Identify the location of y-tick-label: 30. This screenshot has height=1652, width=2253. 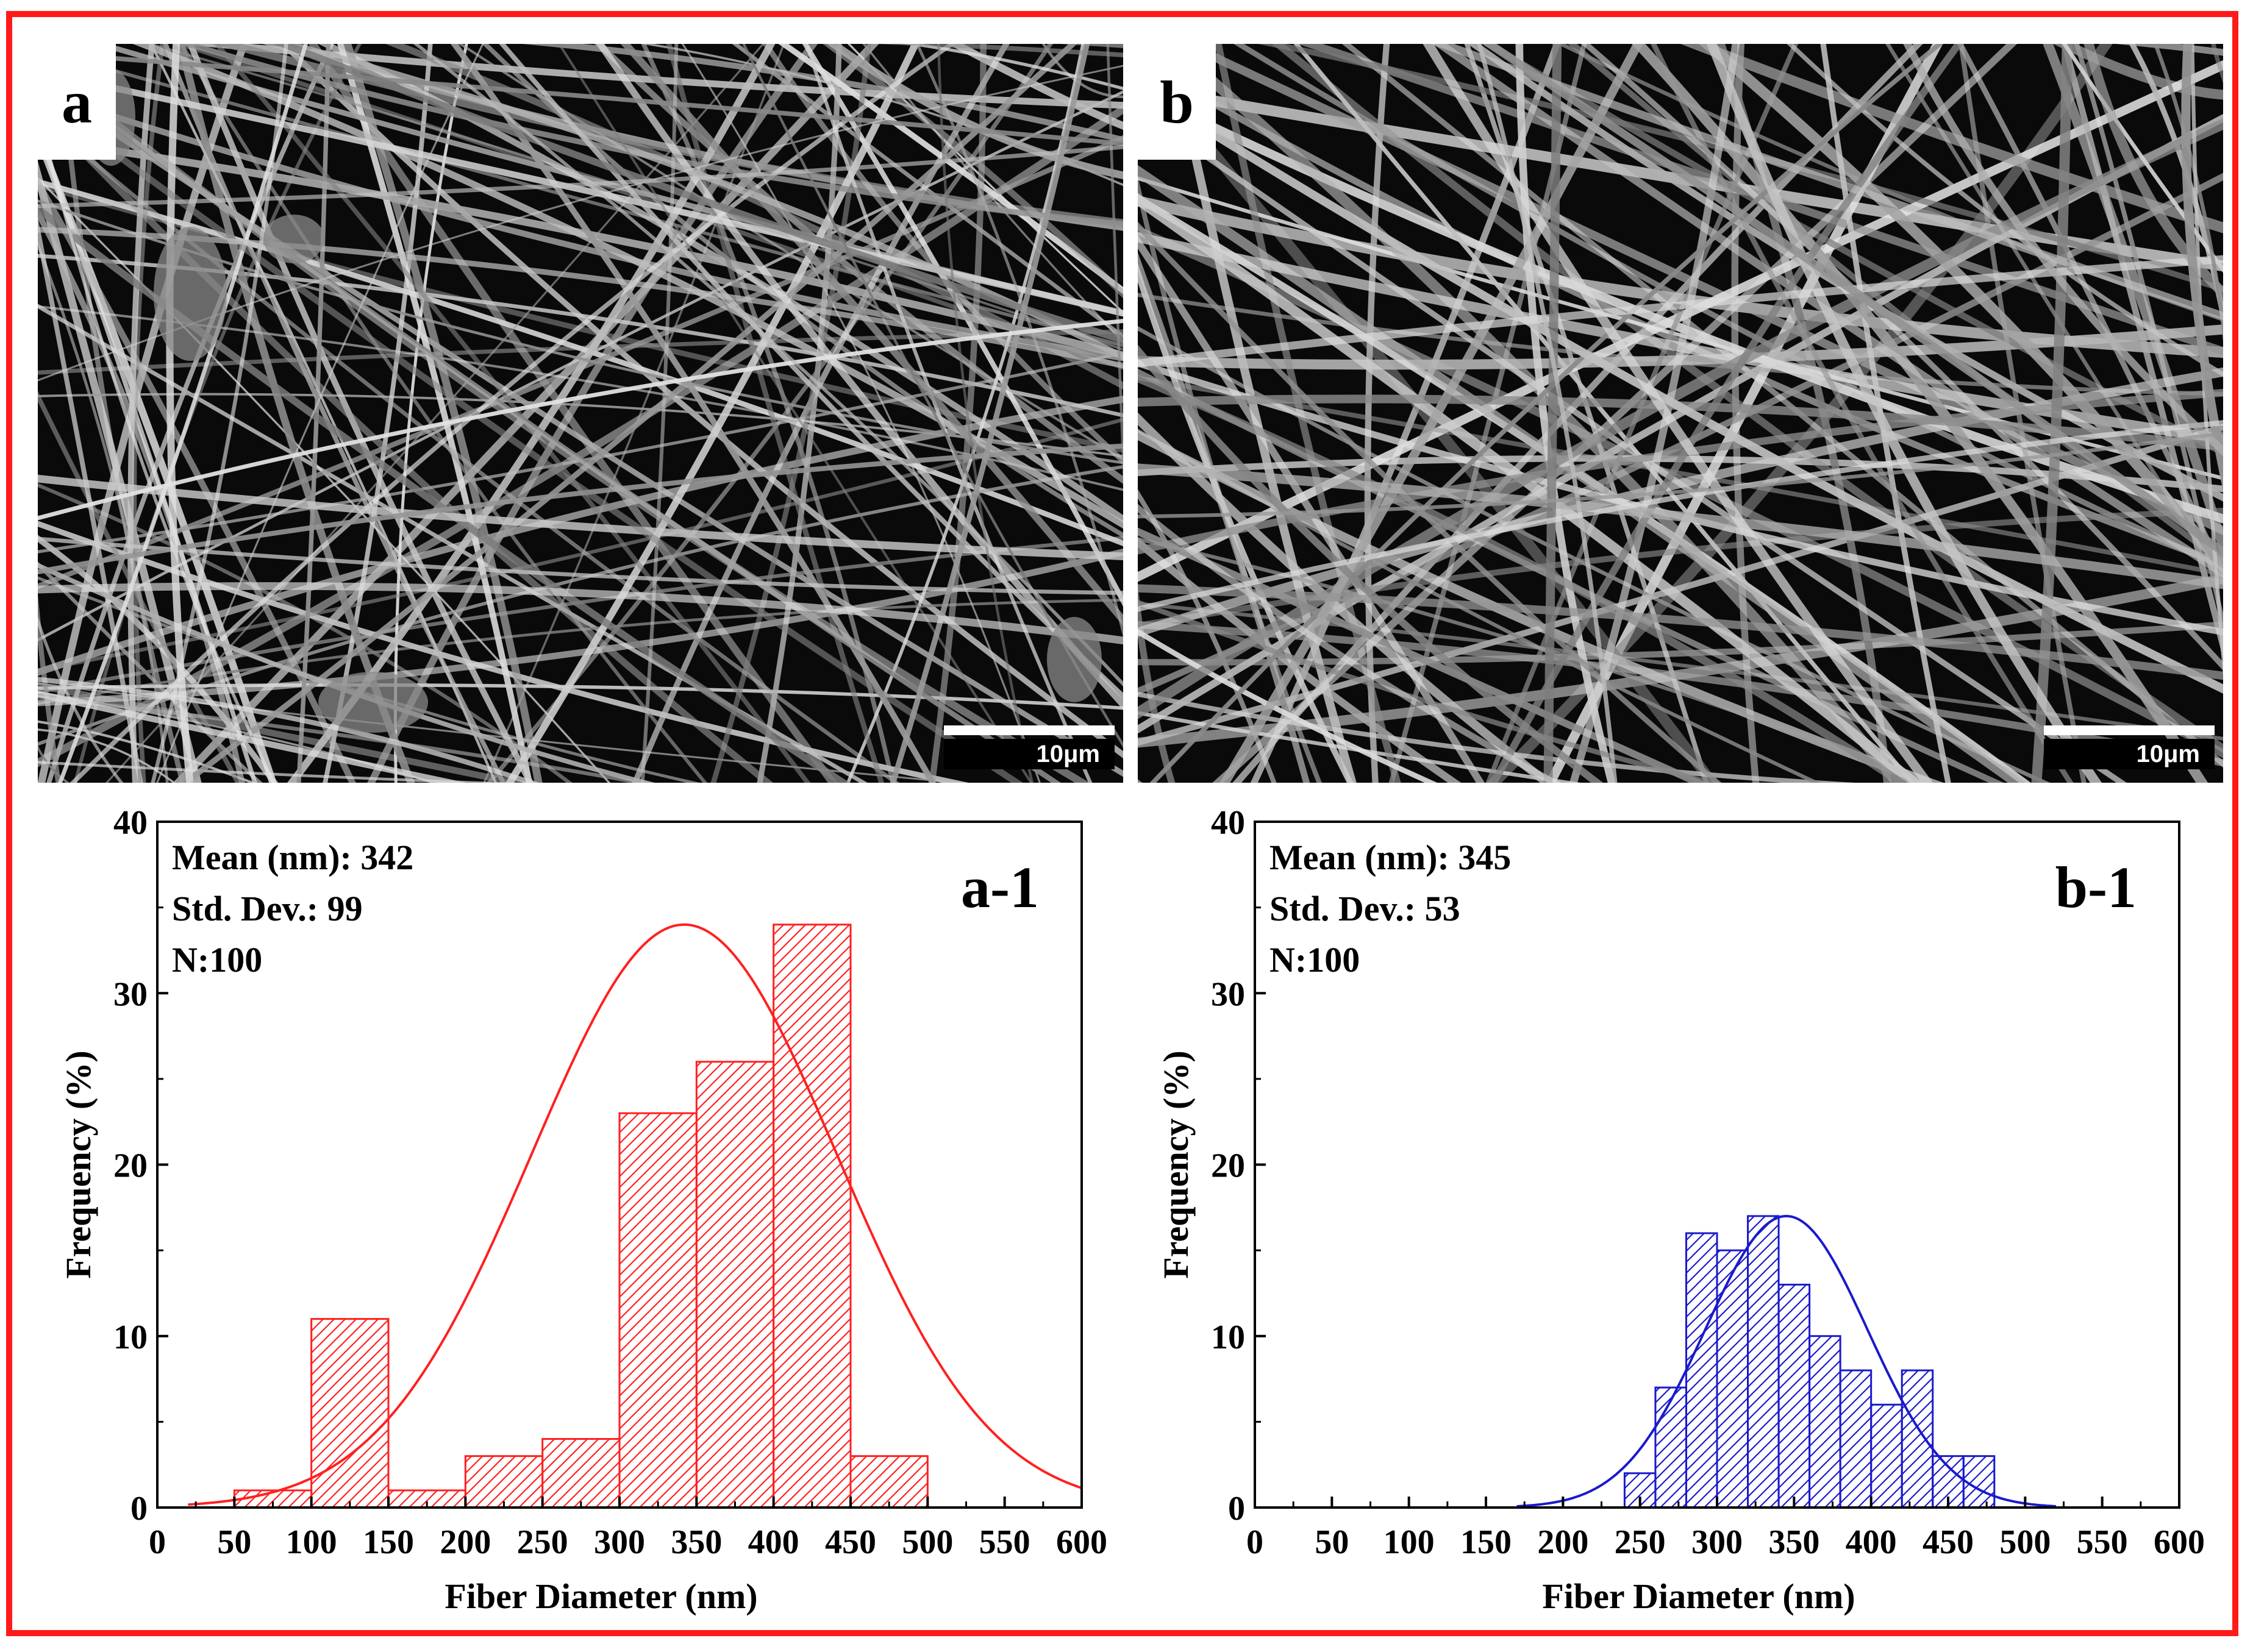
(1228, 994).